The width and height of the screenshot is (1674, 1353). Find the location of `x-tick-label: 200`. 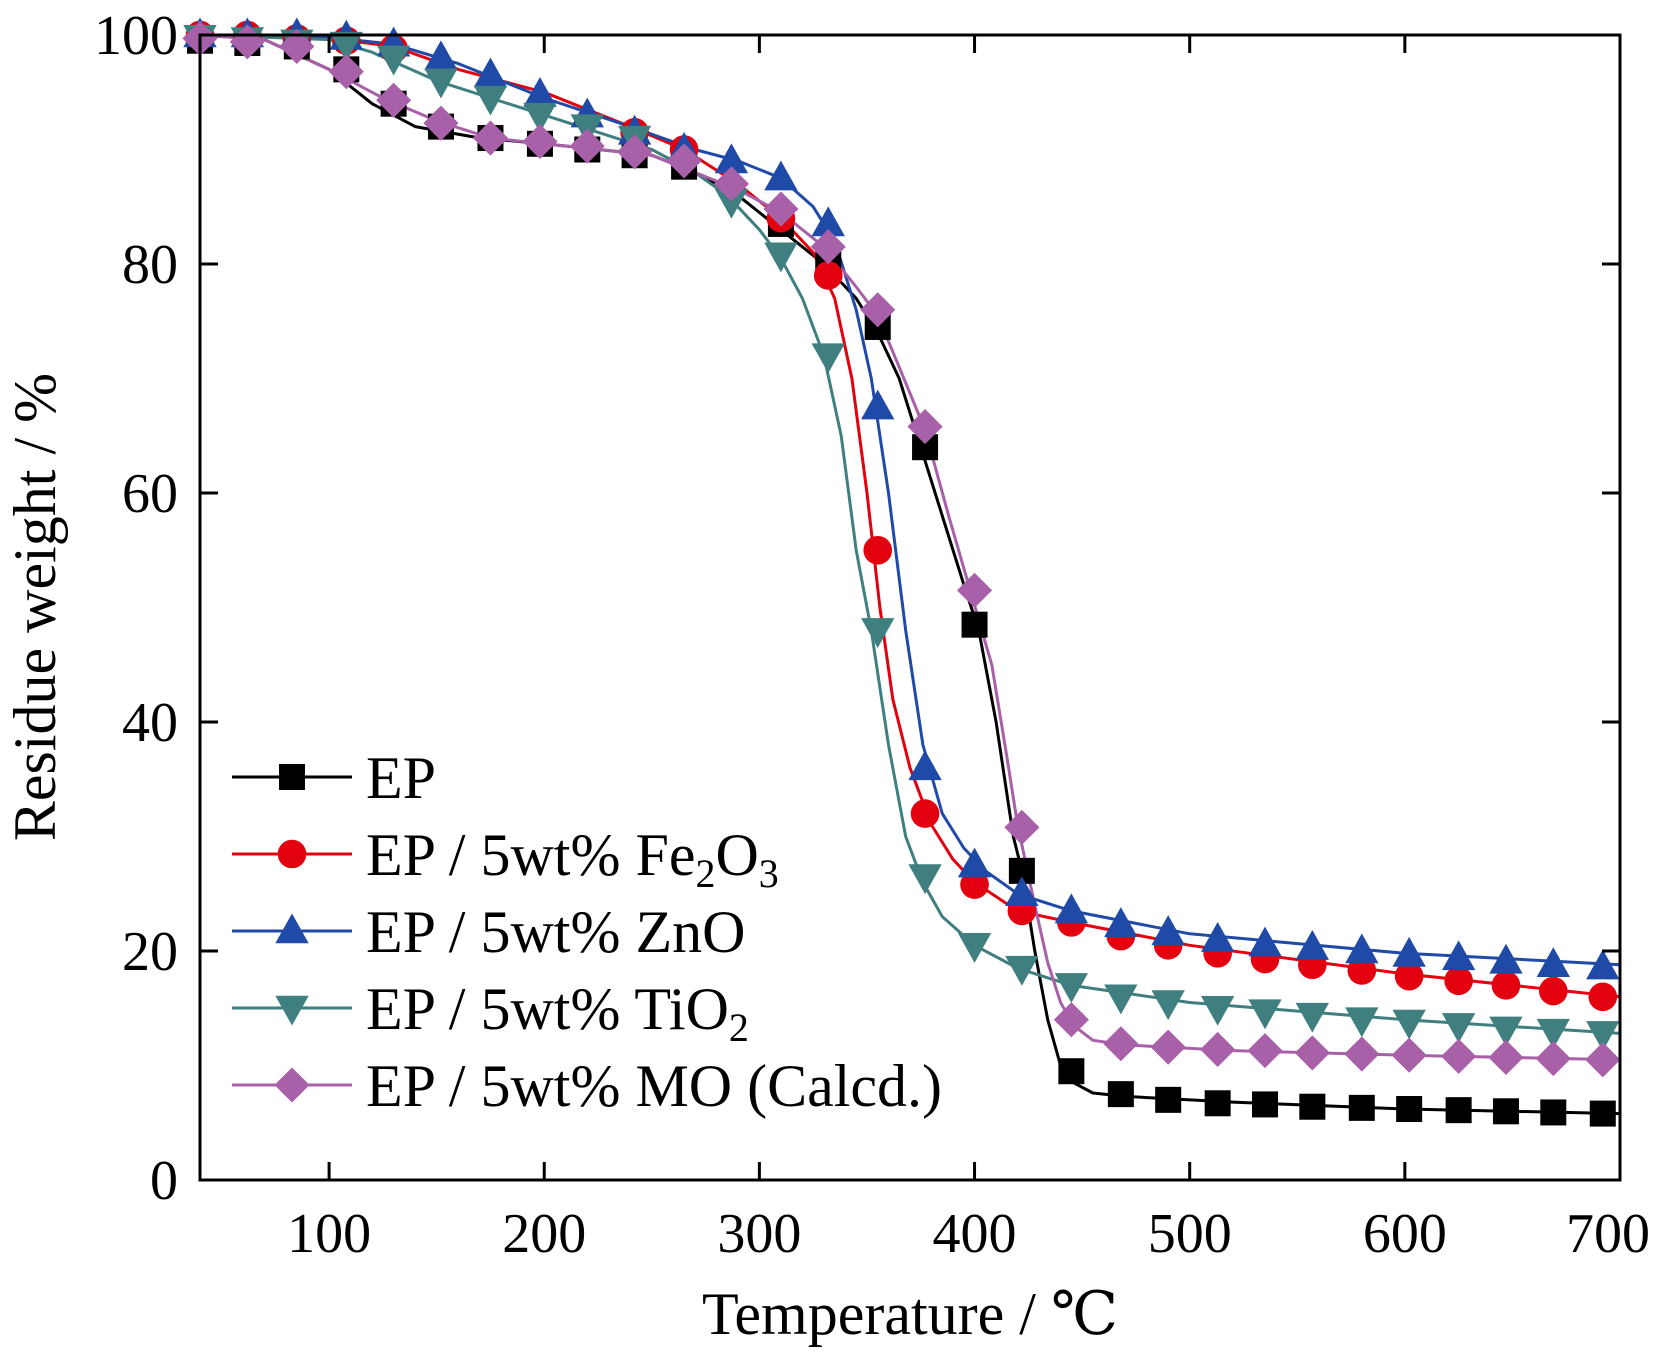

x-tick-label: 200 is located at coordinates (544, 1234).